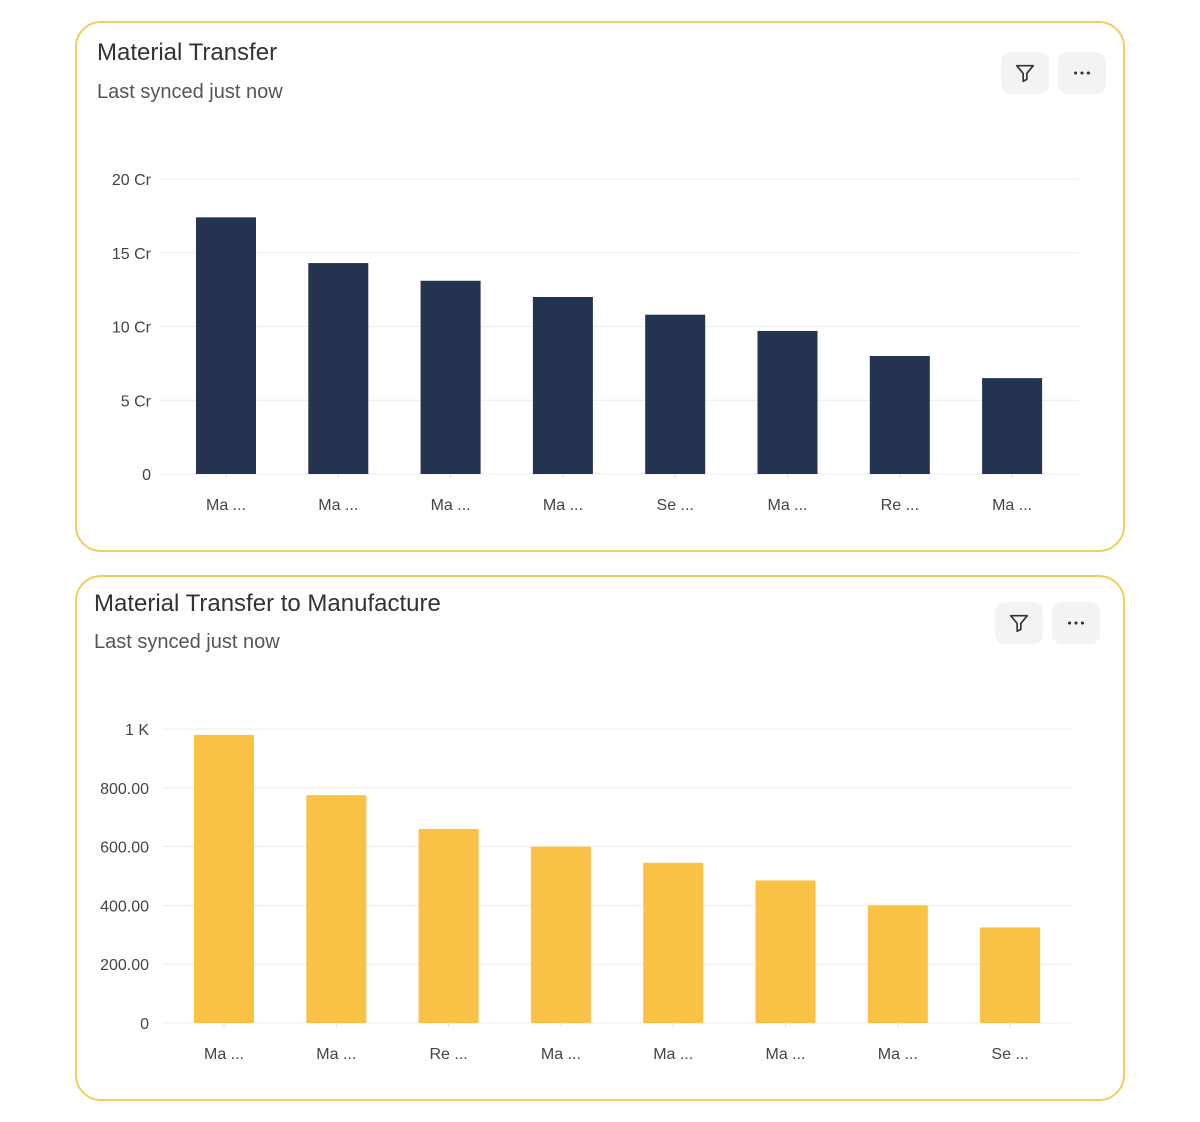 This screenshot has height=1122, width=1200. What do you see at coordinates (136, 401) in the screenshot?
I see `y-tick-label: 5 Cr` at bounding box center [136, 401].